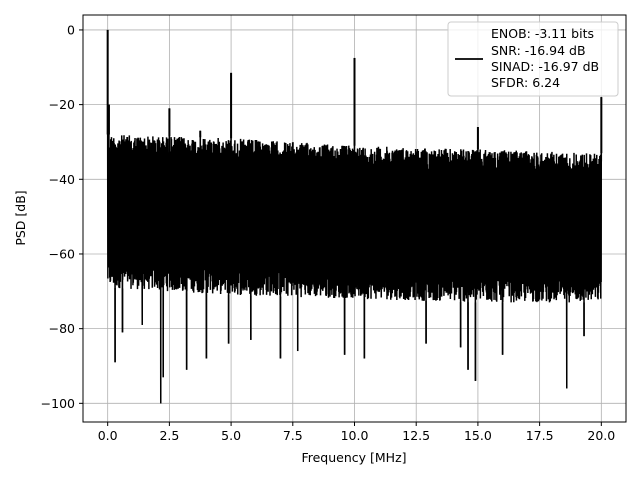 The width and height of the screenshot is (640, 480). What do you see at coordinates (353, 457) in the screenshot?
I see `x-axis-label: Frequency [MHz]` at bounding box center [353, 457].